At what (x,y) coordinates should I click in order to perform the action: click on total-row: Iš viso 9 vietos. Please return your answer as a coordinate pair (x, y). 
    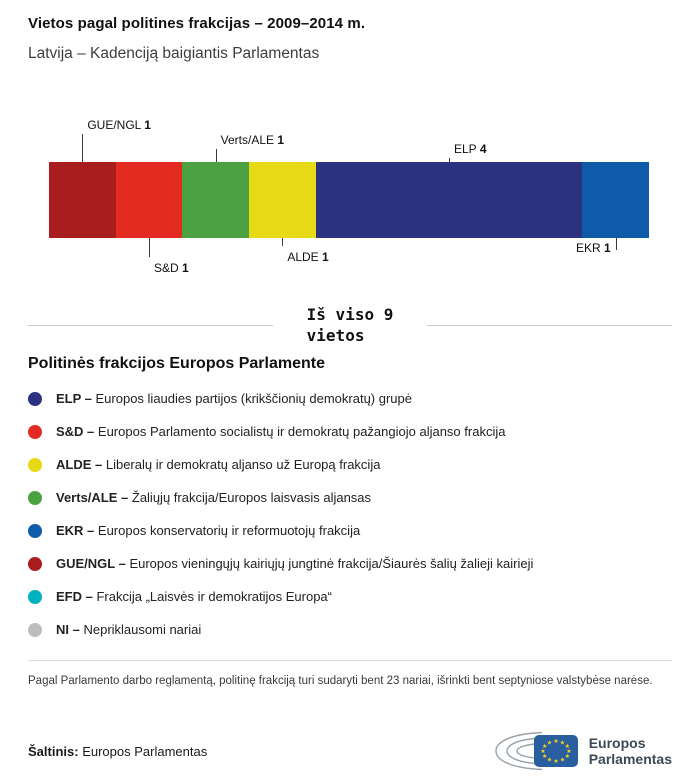
    Looking at the image, I should click on (350, 325).